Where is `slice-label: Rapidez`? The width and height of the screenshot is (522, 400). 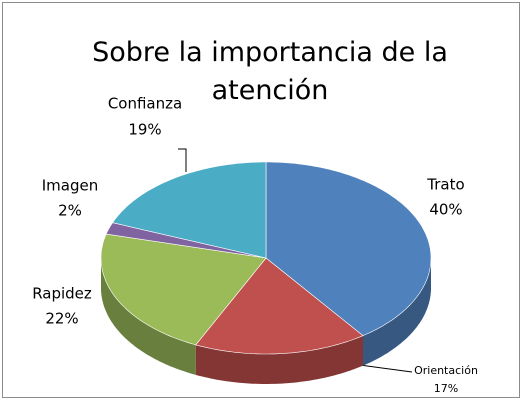
slice-label: Rapidez is located at coordinates (62, 294).